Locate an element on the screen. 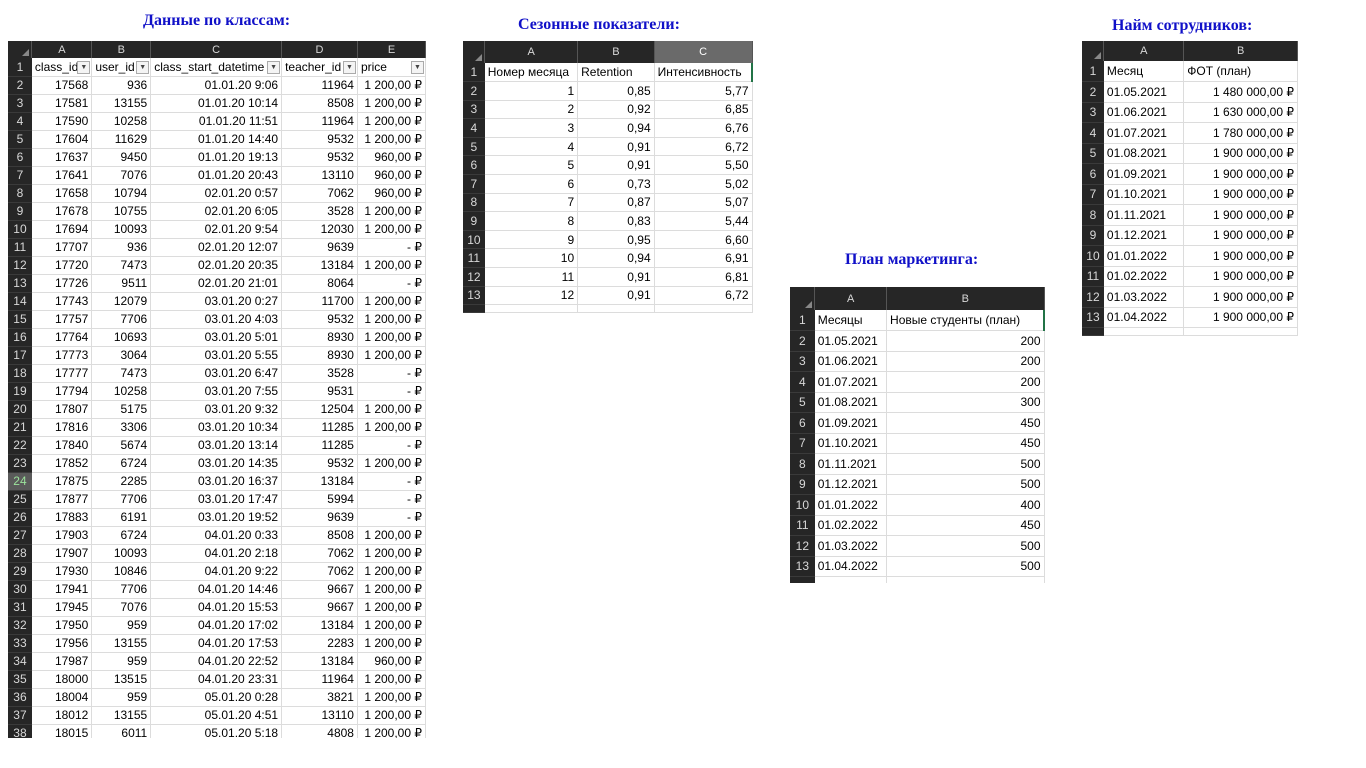 The height and width of the screenshot is (768, 1366). column-header-b: B is located at coordinates (121, 49).